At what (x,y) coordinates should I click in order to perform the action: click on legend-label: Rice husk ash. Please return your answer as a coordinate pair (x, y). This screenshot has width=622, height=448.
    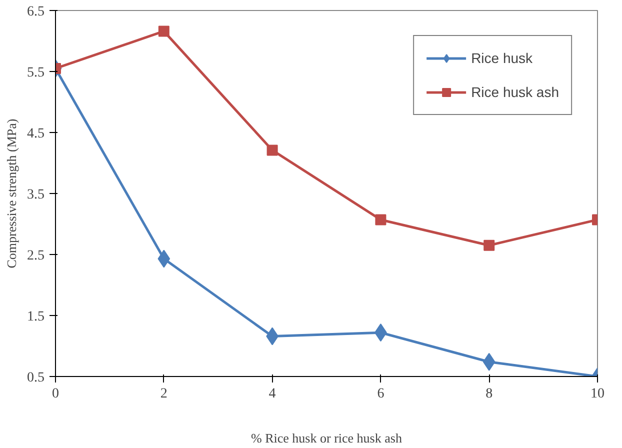
    Looking at the image, I should click on (515, 92).